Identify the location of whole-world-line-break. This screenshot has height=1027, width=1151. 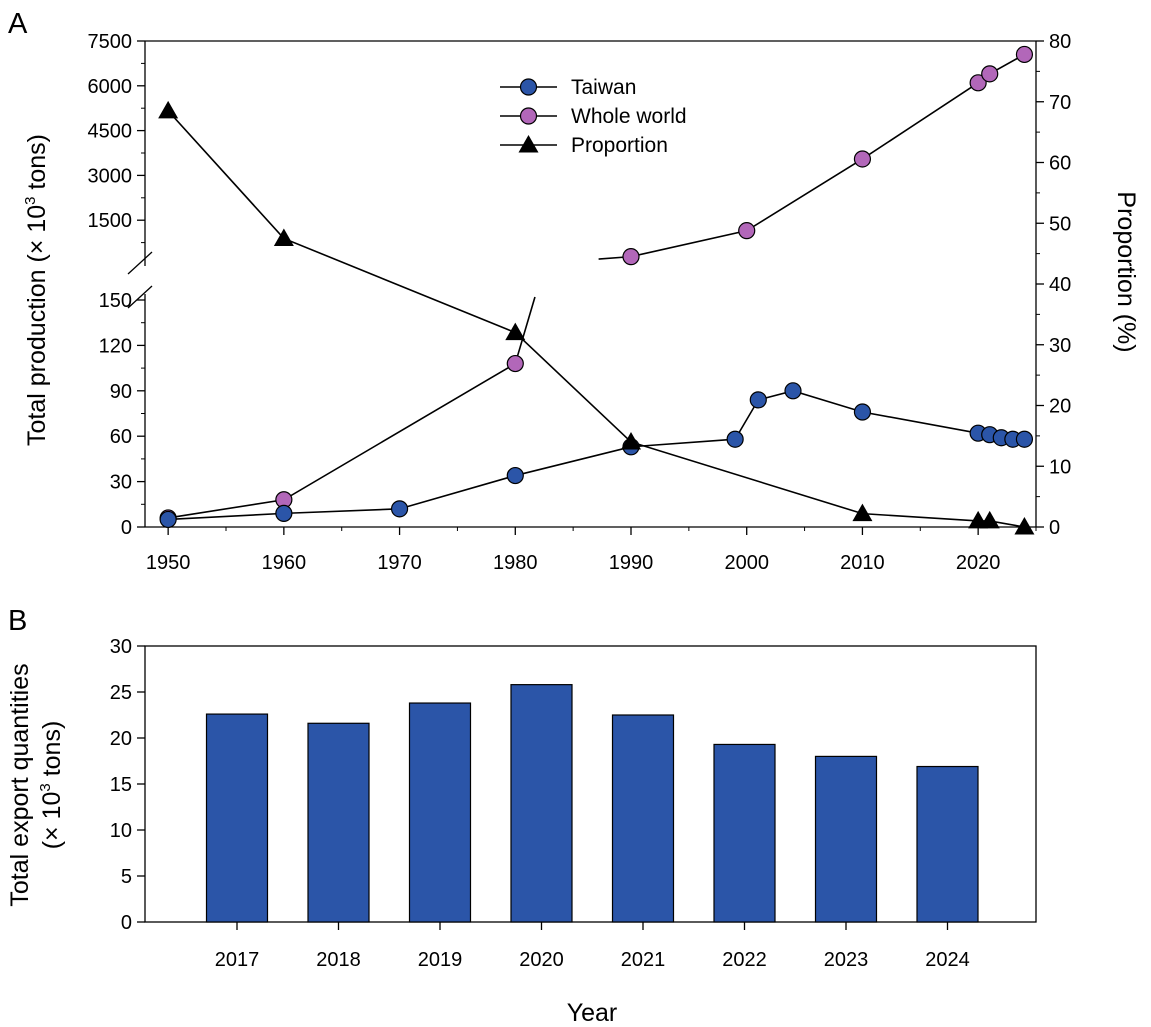
(525, 330).